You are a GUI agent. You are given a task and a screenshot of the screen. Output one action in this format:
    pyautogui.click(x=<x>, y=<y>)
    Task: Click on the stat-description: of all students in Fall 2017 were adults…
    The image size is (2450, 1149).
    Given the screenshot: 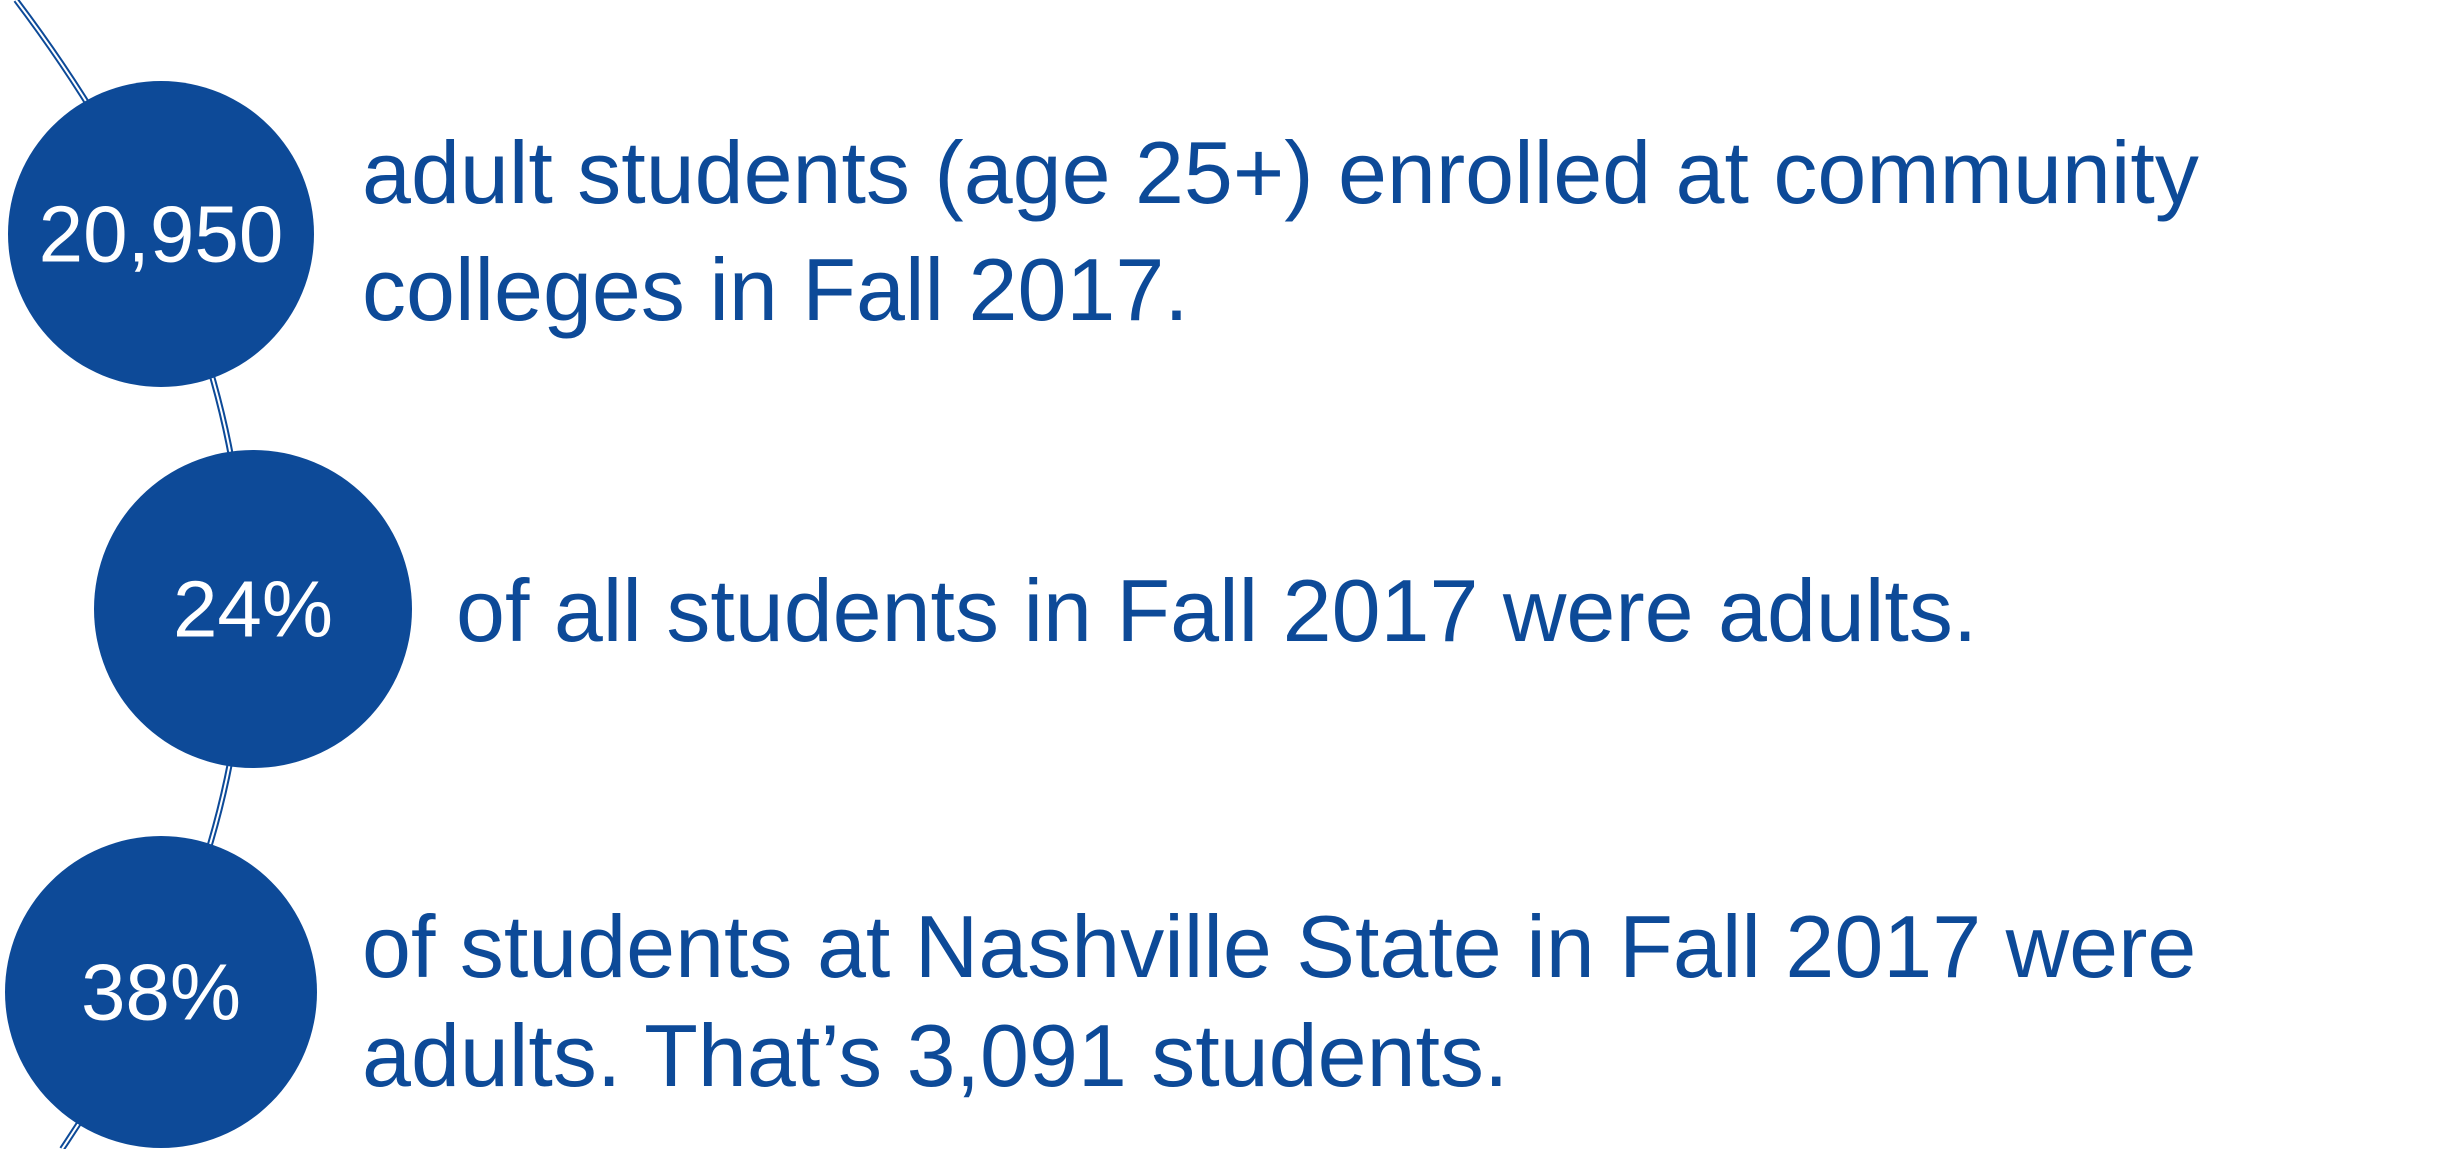 What is the action you would take?
    pyautogui.click(x=1216, y=610)
    